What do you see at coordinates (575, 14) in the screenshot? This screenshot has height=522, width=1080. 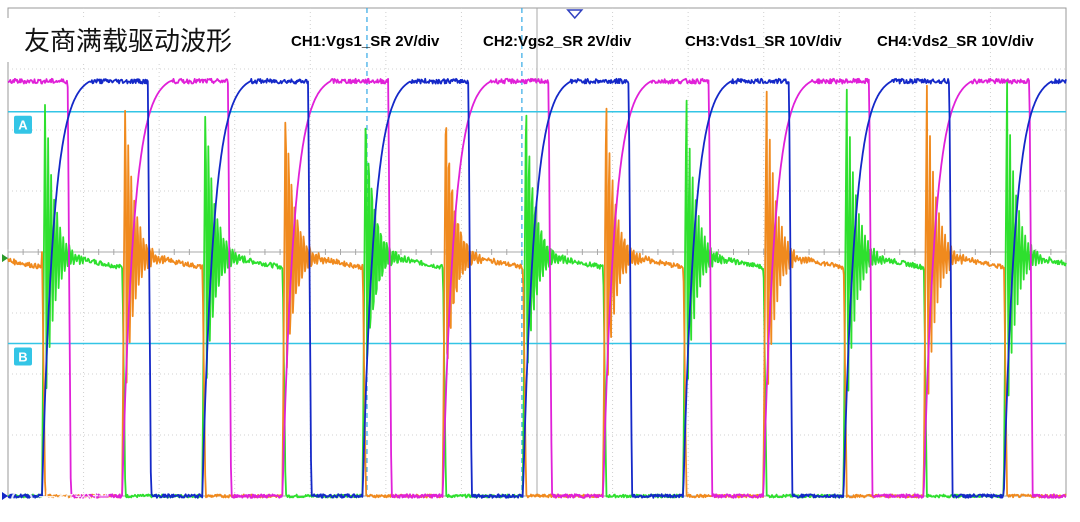 I see `trigger-marker-icon` at bounding box center [575, 14].